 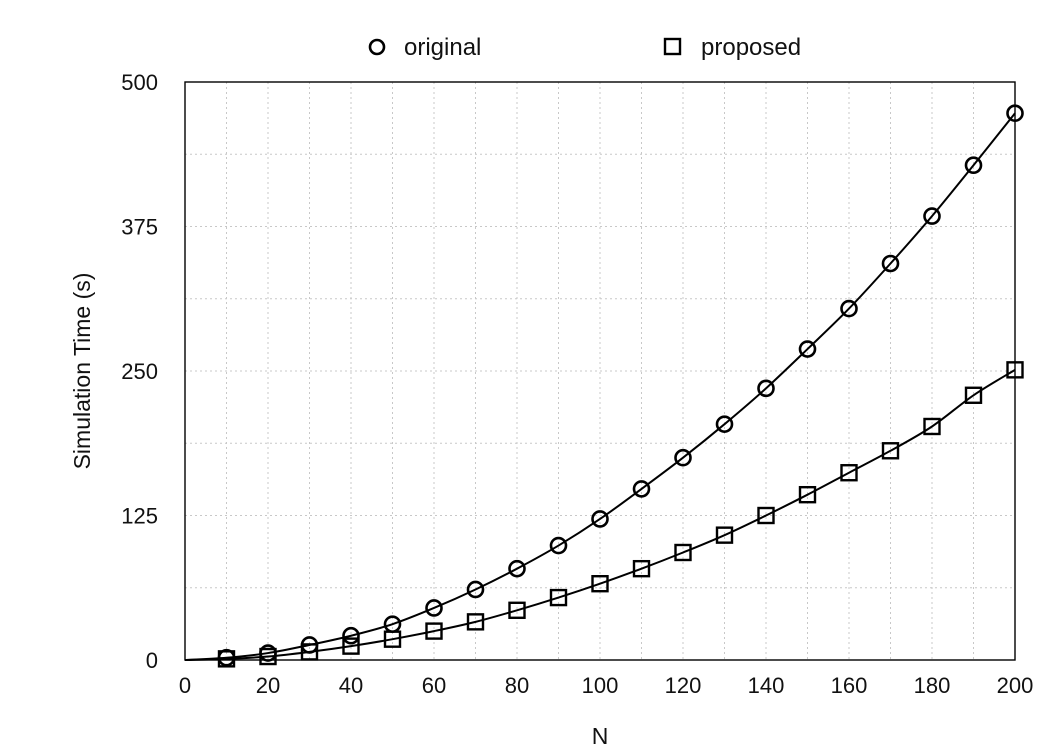 I want to click on x-tick-label: 200, so click(x=1015, y=685).